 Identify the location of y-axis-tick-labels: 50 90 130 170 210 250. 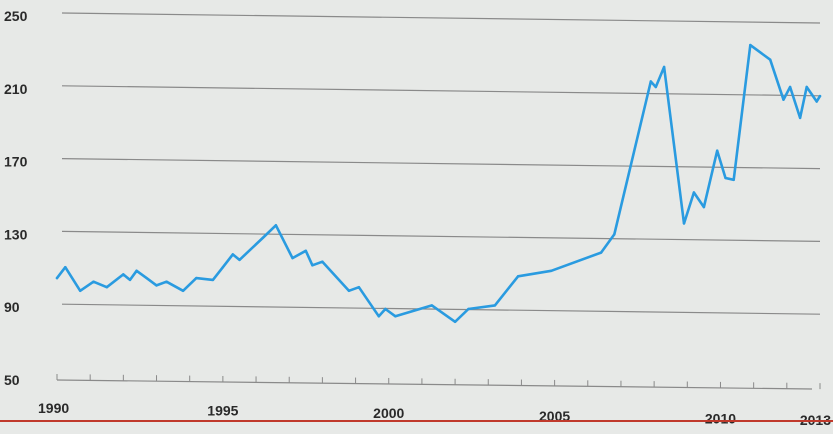
(16, 198).